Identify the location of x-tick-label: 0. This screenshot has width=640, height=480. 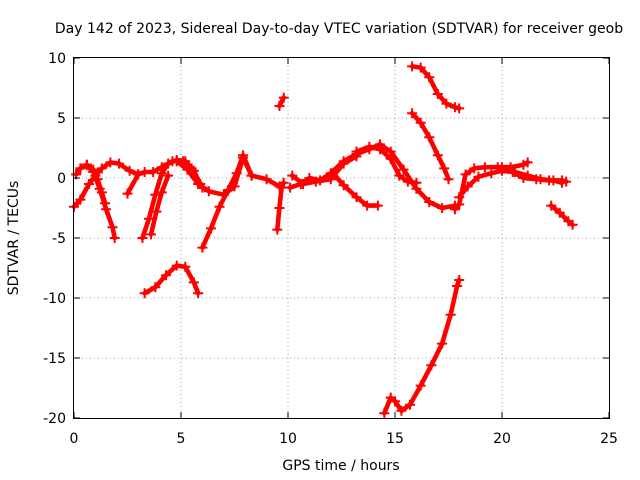
(74, 439).